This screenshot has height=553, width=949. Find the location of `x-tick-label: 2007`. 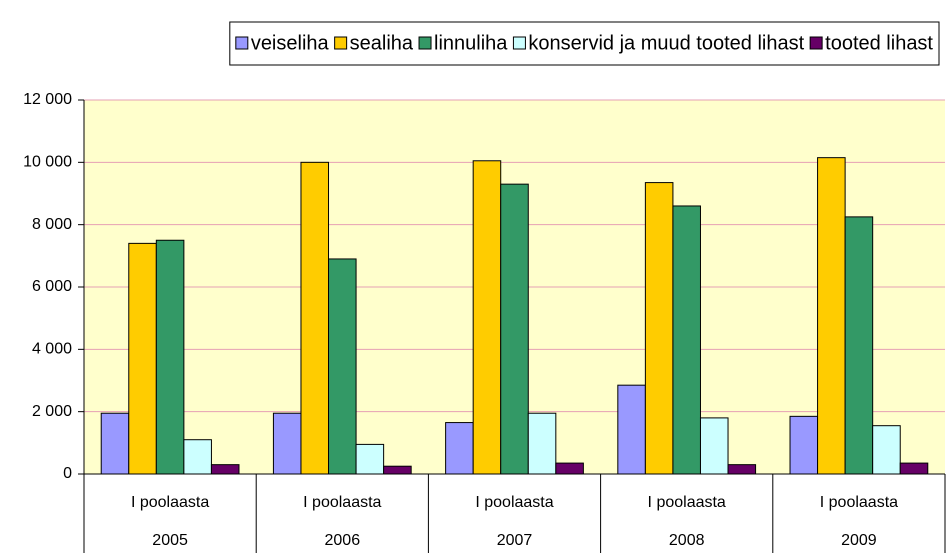

x-tick-label: 2007 is located at coordinates (515, 540).